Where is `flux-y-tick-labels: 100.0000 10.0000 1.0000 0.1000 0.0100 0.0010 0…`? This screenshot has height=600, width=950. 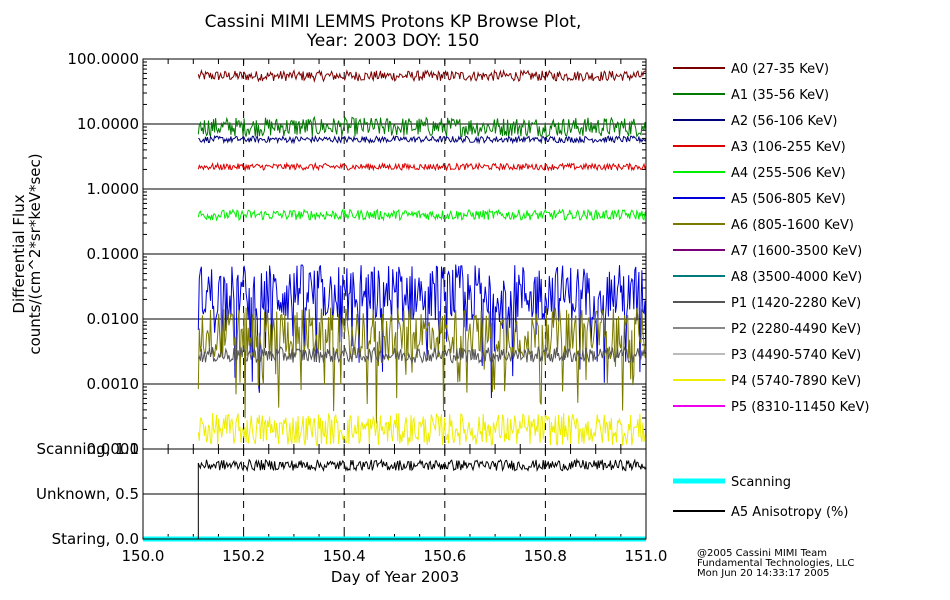 flux-y-tick-labels: 100.0000 10.0000 1.0000 0.1000 0.0100 0.0010 0… is located at coordinates (103, 254).